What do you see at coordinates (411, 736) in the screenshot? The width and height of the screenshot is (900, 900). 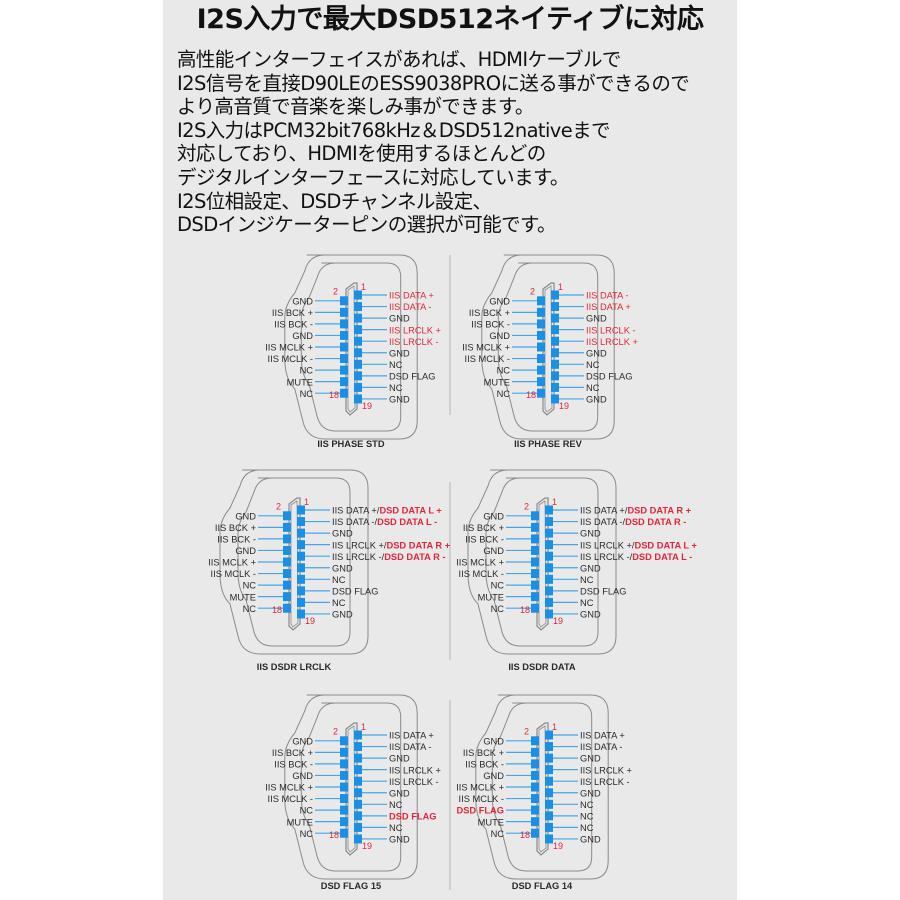 I see `pin-label: IIS DATA +` at bounding box center [411, 736].